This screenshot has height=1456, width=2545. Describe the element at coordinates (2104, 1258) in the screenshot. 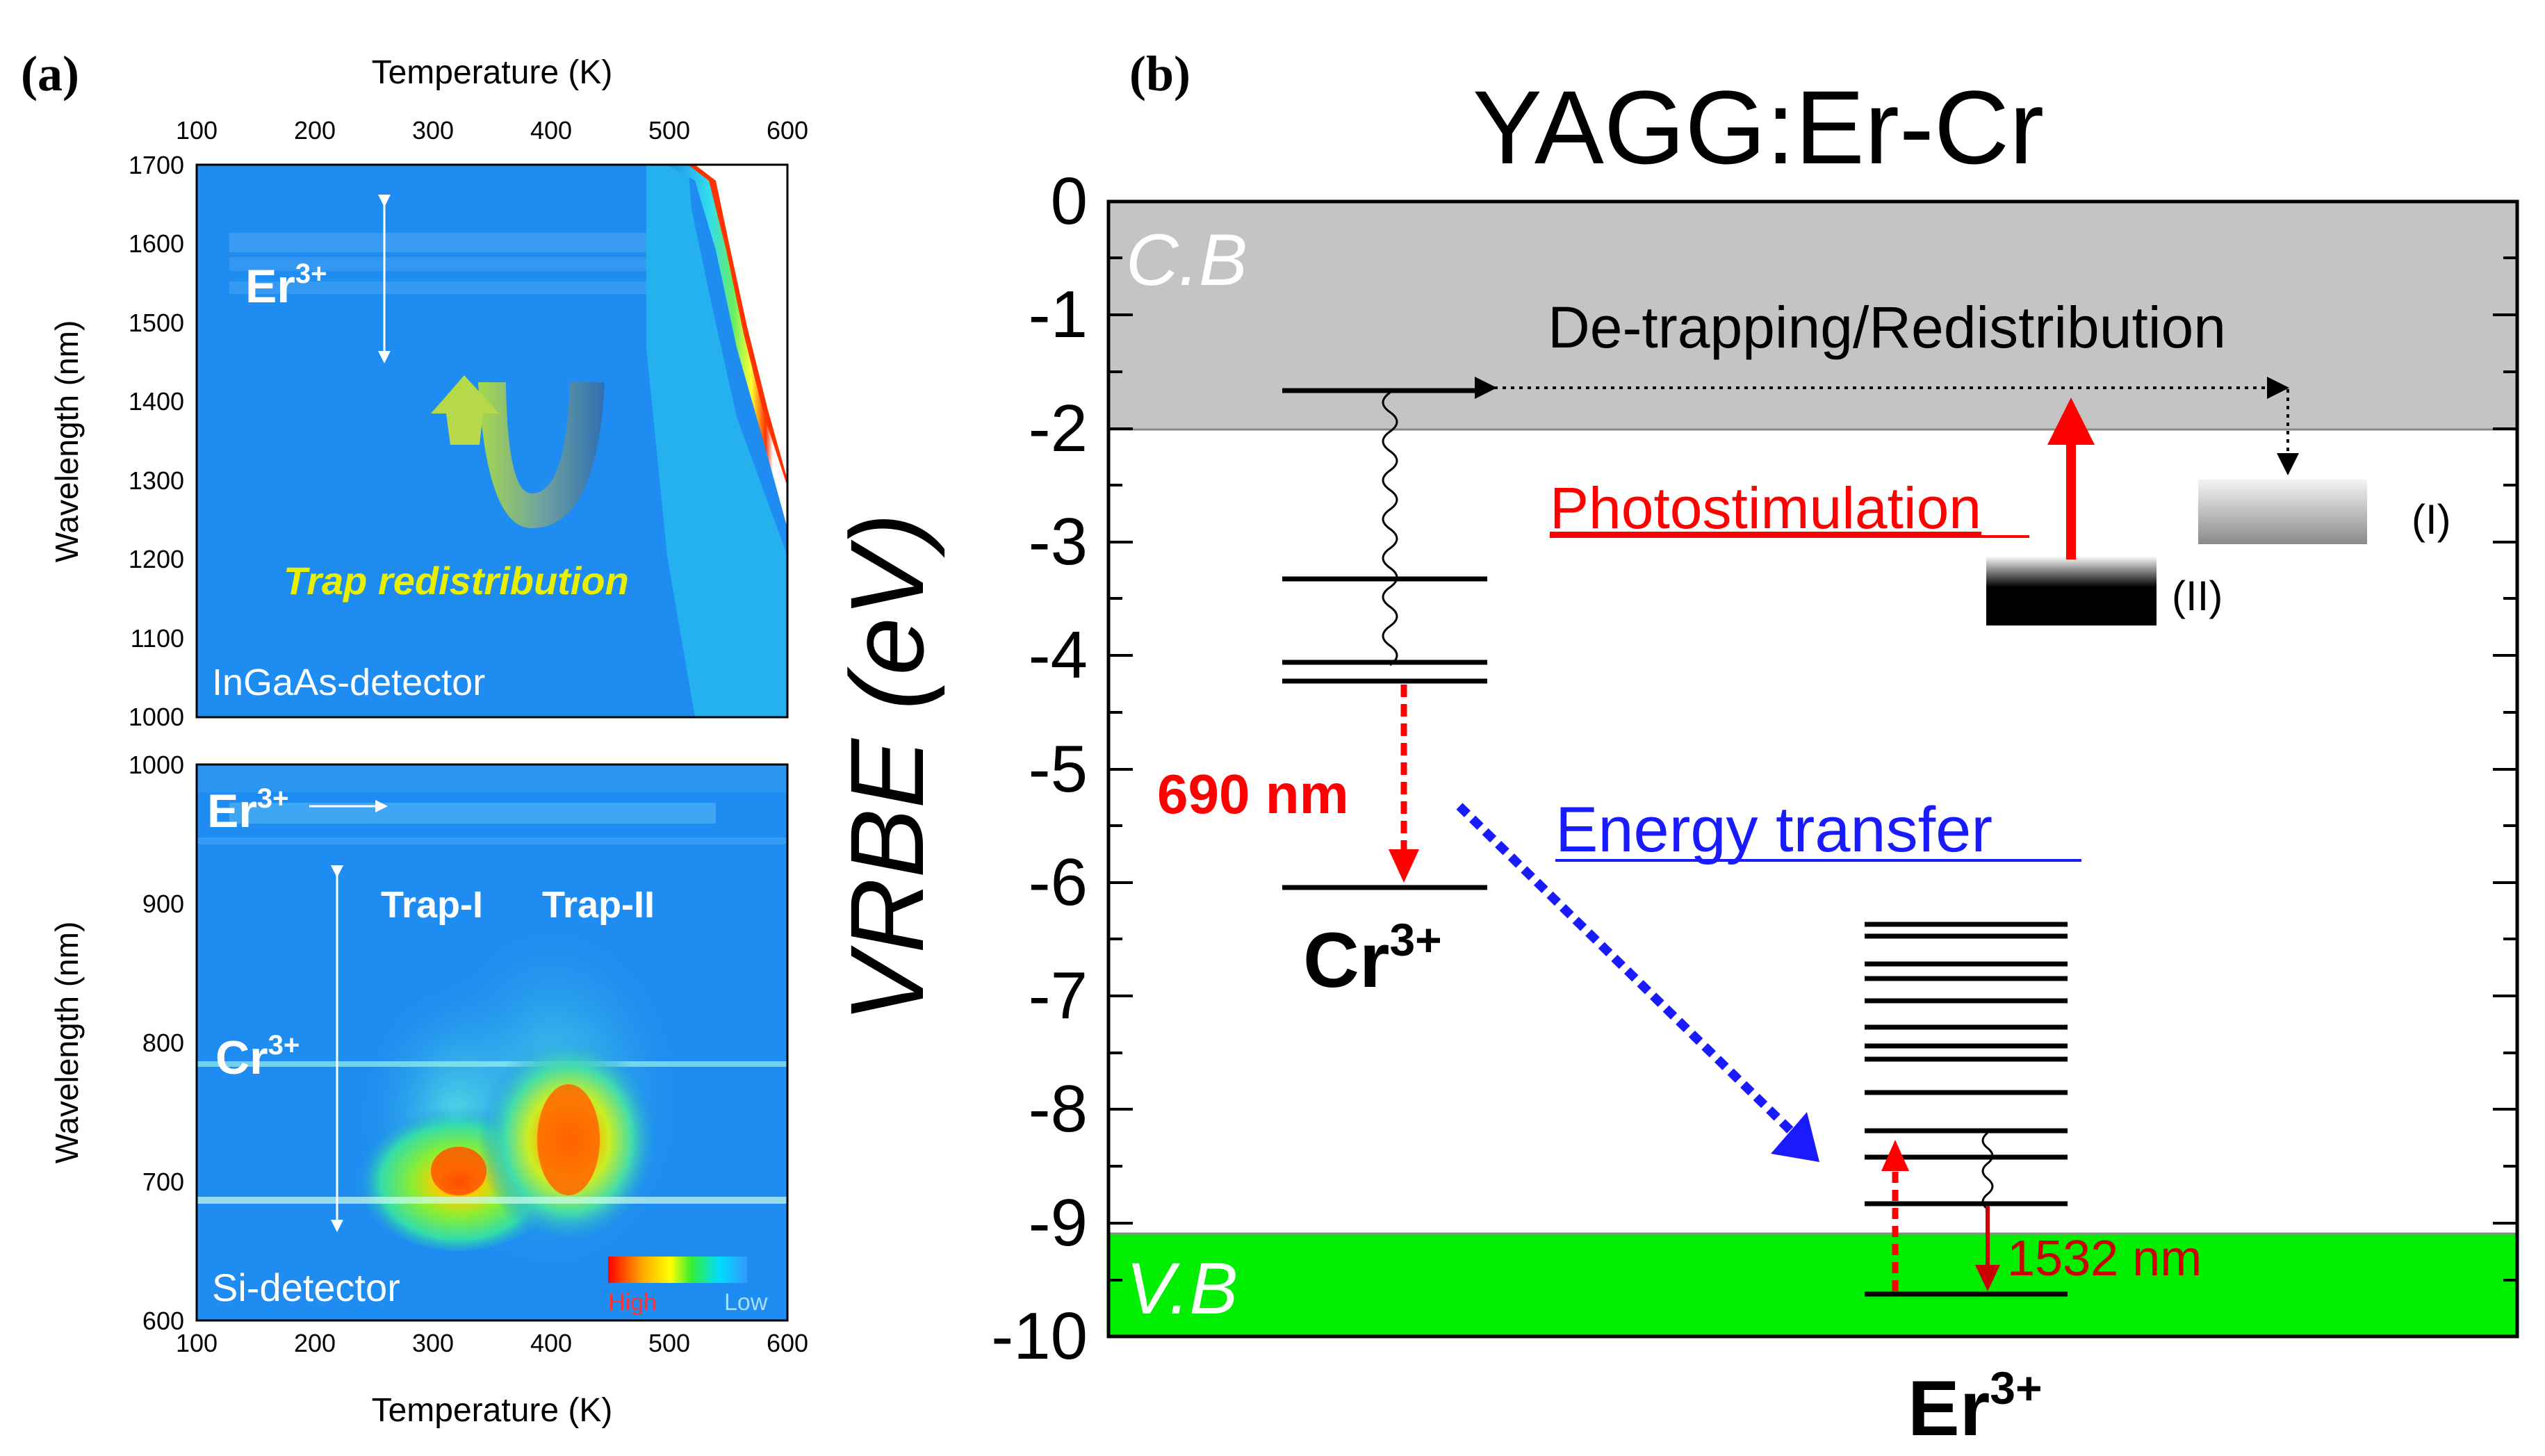

I see `label-1532nm: 1532 nm` at that location.